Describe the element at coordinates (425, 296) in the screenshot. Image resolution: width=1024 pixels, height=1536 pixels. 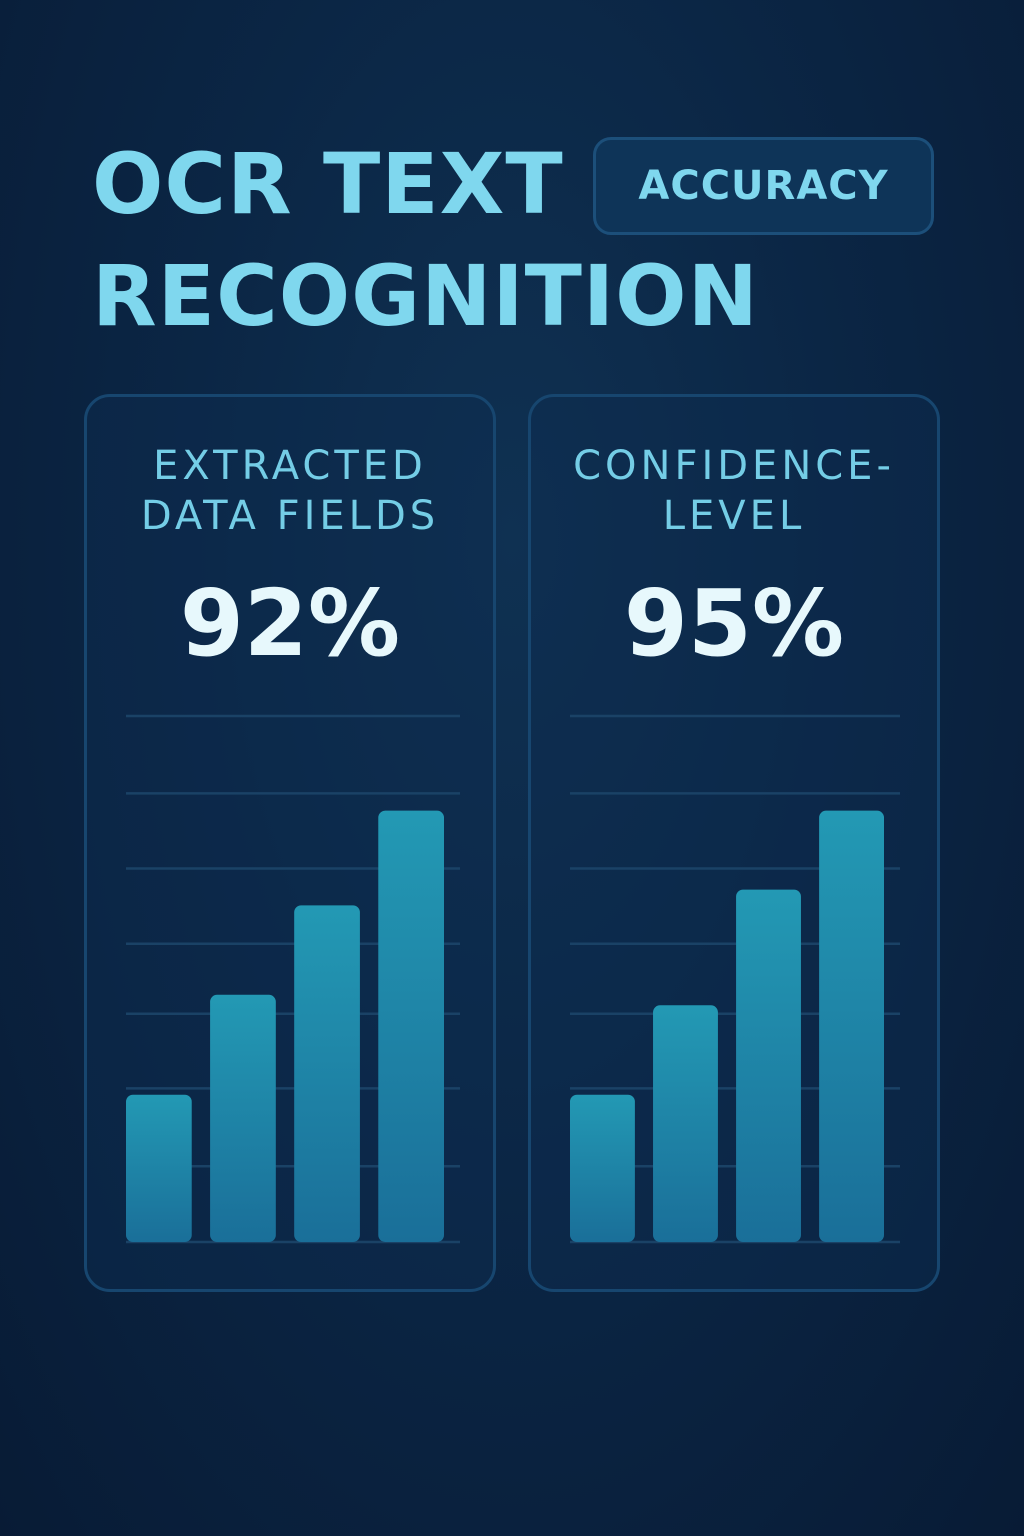
I see `page-title-line-2: RECOGNITION` at that location.